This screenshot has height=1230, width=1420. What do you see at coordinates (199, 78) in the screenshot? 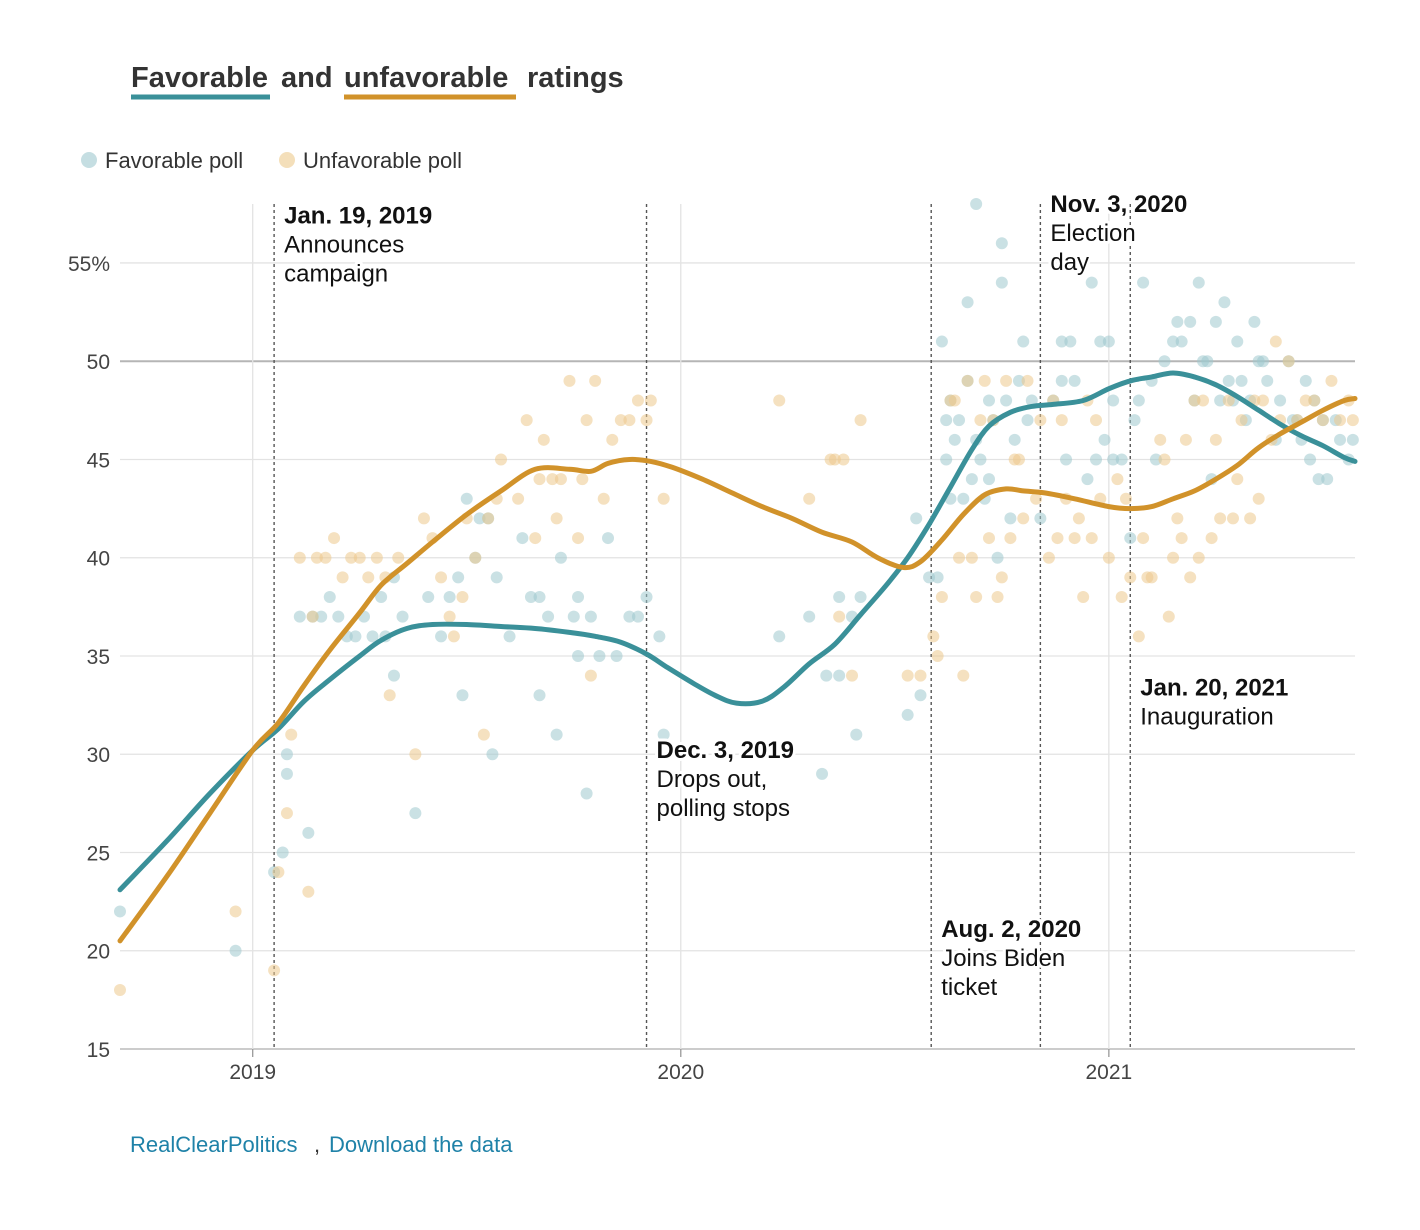
I see `title-favorable-word: Favorable` at bounding box center [199, 78].